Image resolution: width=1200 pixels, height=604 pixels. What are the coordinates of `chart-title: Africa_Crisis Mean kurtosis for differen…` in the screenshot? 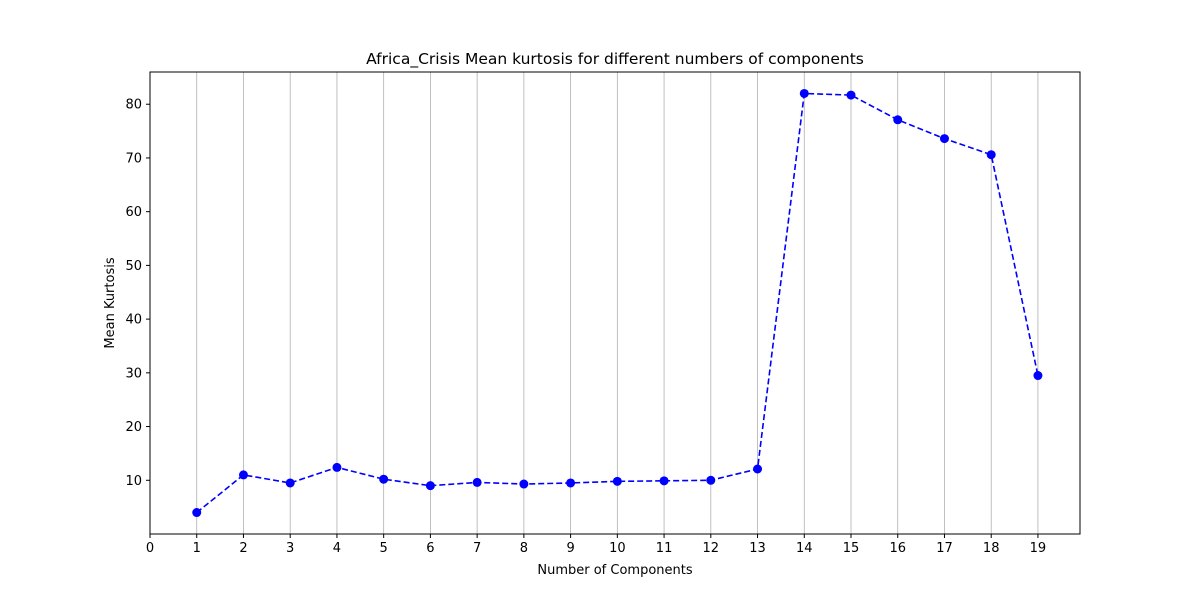 It's located at (615, 59).